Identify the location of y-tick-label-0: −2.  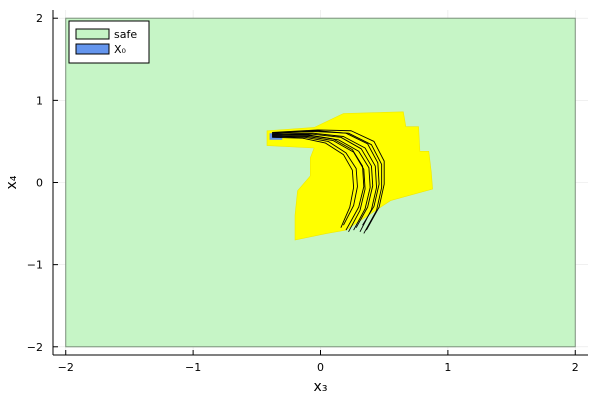
(35, 347).